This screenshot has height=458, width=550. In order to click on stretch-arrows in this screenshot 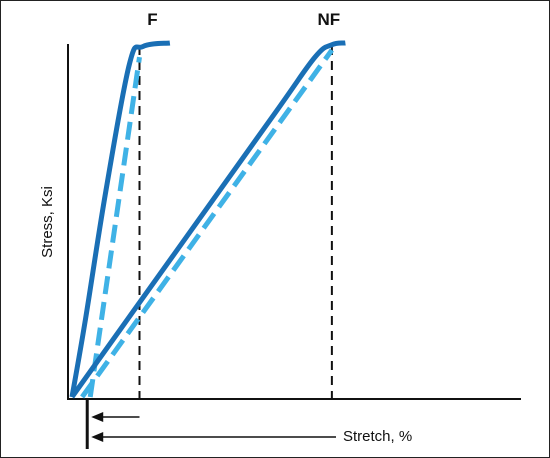, I will do `click(210, 424)`.